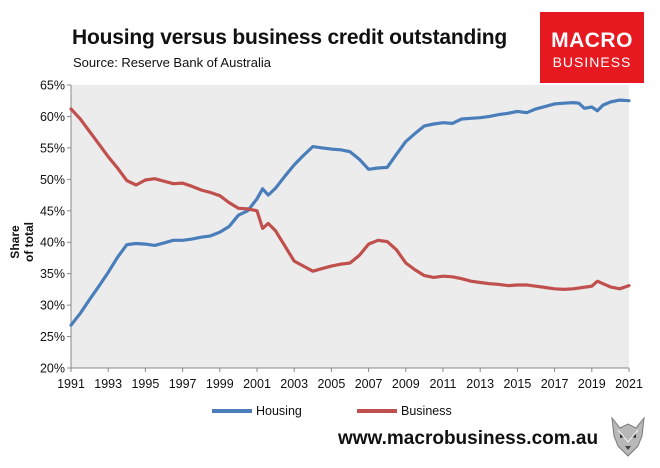 The image size is (660, 468). Describe the element at coordinates (555, 384) in the screenshot. I see `x-tick-label: 2017` at that location.